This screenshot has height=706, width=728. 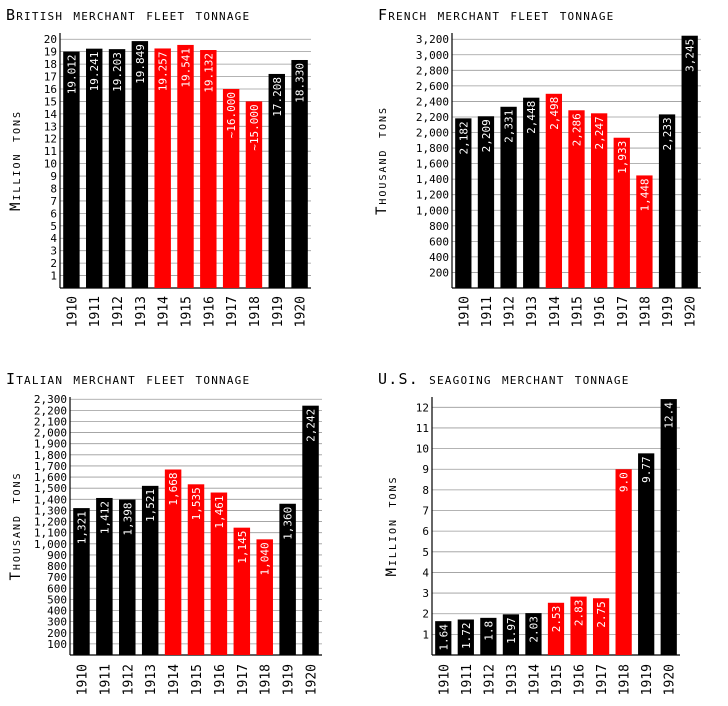 I want to click on british-y-tick-label: 9, so click(x=53, y=176).